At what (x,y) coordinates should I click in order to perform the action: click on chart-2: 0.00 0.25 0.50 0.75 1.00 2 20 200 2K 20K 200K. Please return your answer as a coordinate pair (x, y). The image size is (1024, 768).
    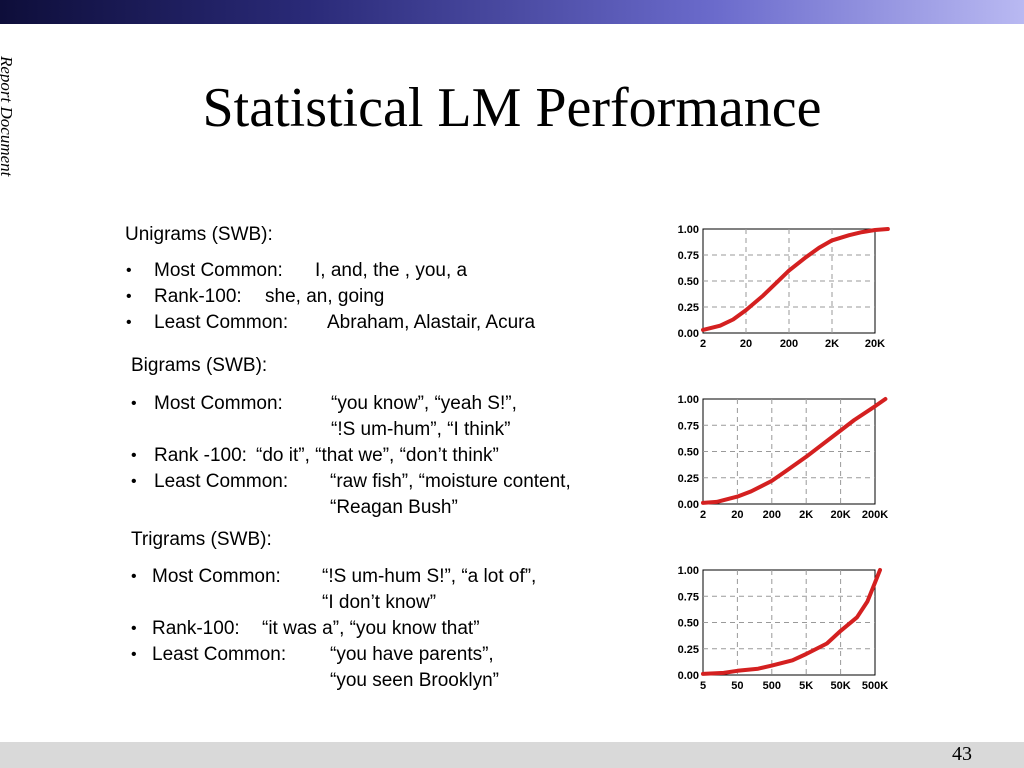
    Looking at the image, I should click on (783, 457).